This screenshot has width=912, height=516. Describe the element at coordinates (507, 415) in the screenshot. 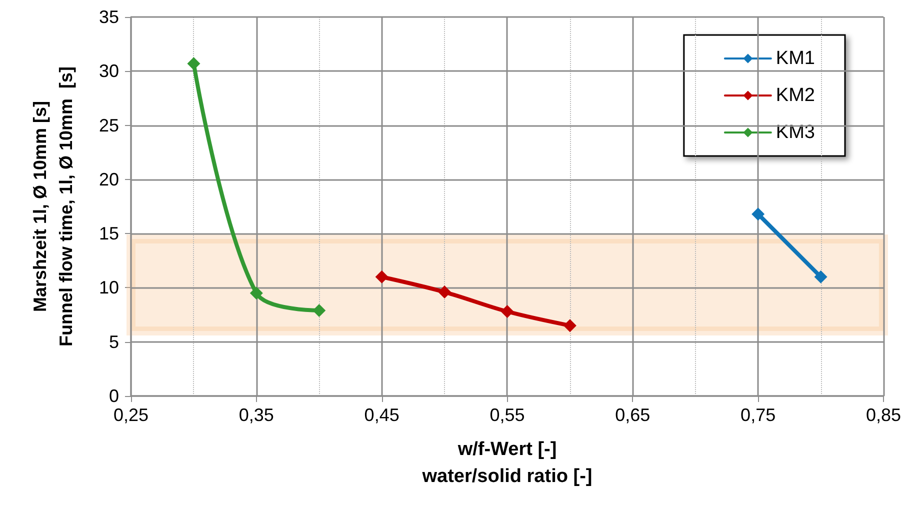

I see `x-tick-label: 0,55` at that location.